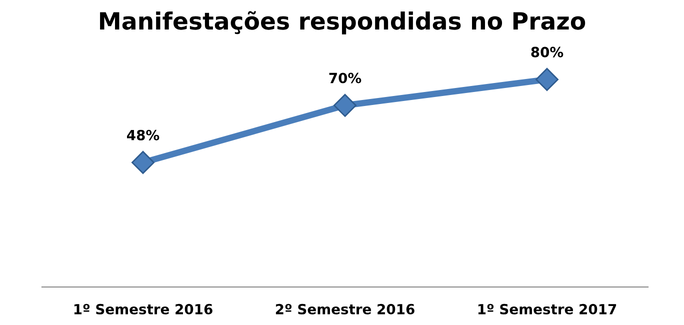  Describe the element at coordinates (143, 135) in the screenshot. I see `data-label: 48%` at that location.